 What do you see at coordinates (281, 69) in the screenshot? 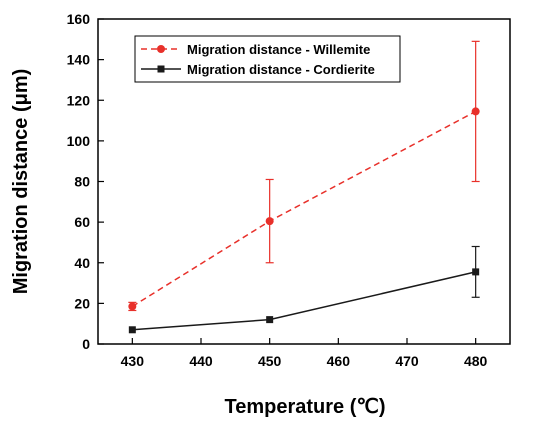
I see `legend-label-2: Migration distance - Cordierite` at bounding box center [281, 69].